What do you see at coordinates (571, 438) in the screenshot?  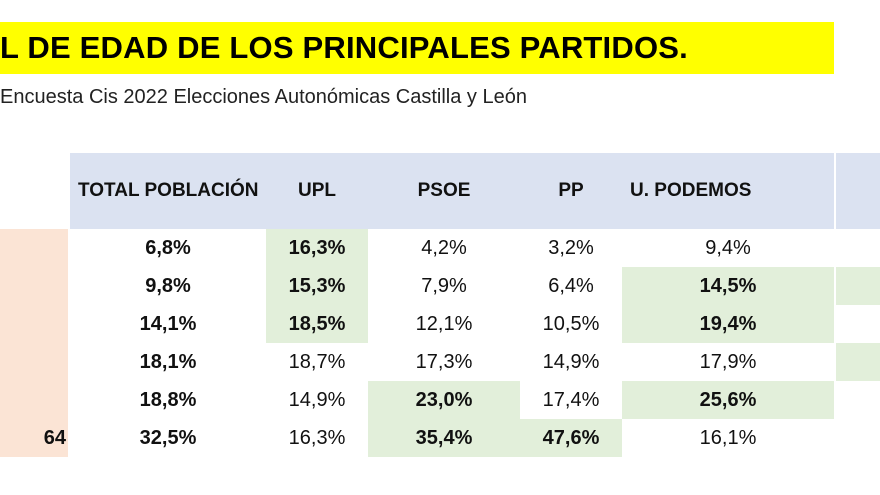 I see `cell-pp: 47,6%` at bounding box center [571, 438].